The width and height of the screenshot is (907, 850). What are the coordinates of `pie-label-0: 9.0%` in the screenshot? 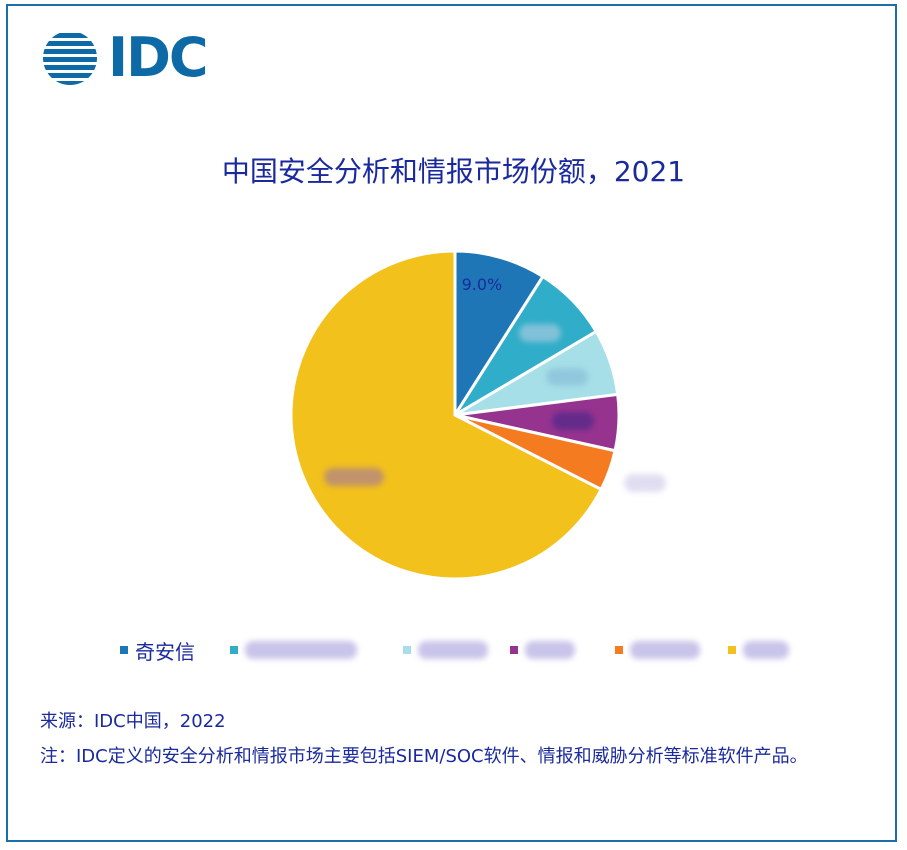 It's located at (482, 284).